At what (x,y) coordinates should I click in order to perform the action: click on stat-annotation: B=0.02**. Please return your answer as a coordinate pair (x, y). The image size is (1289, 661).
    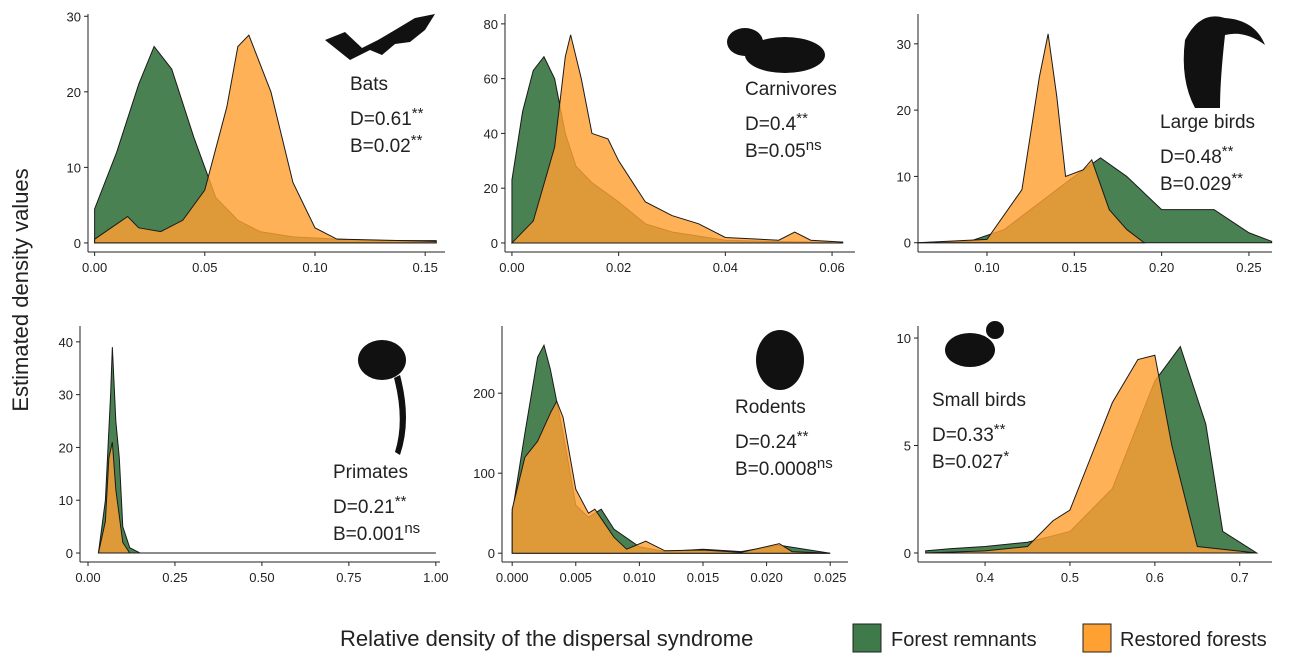
    Looking at the image, I should click on (386, 144).